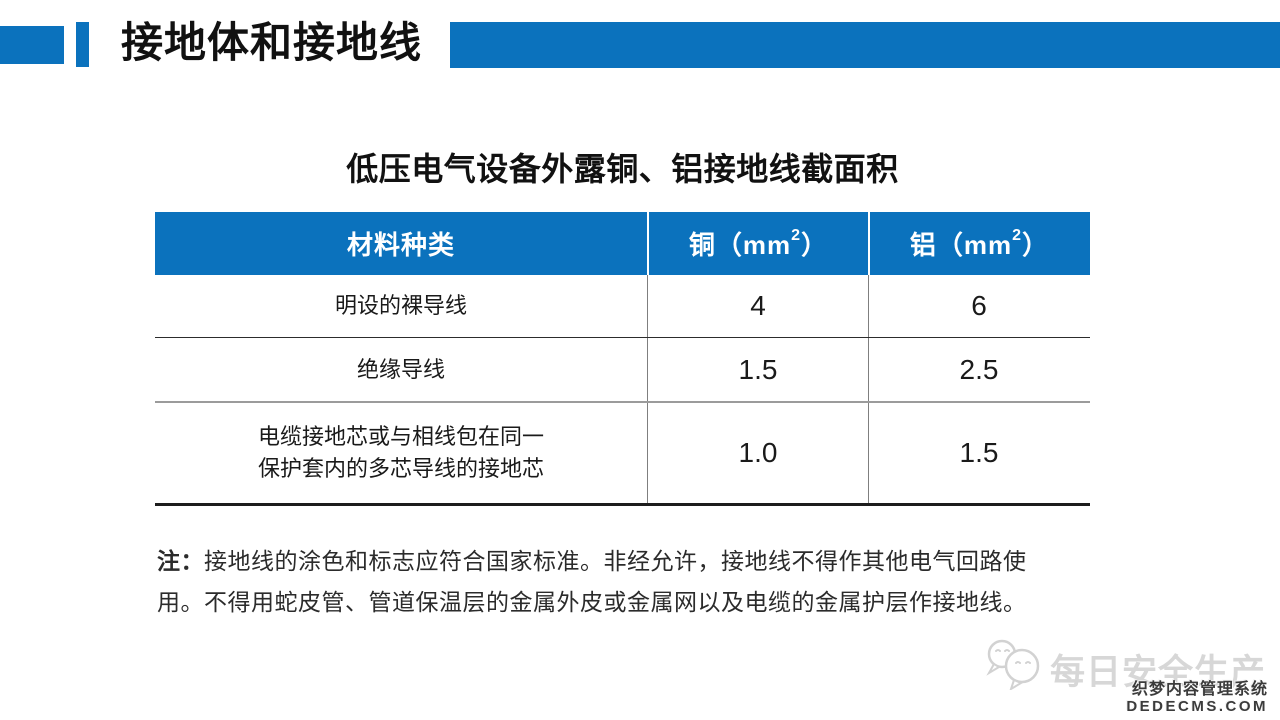  What do you see at coordinates (400, 452) in the screenshot?
I see `cell-material: 电缆接地芯或与相线包在同一 保护套内的多芯导线的接地芯` at bounding box center [400, 452].